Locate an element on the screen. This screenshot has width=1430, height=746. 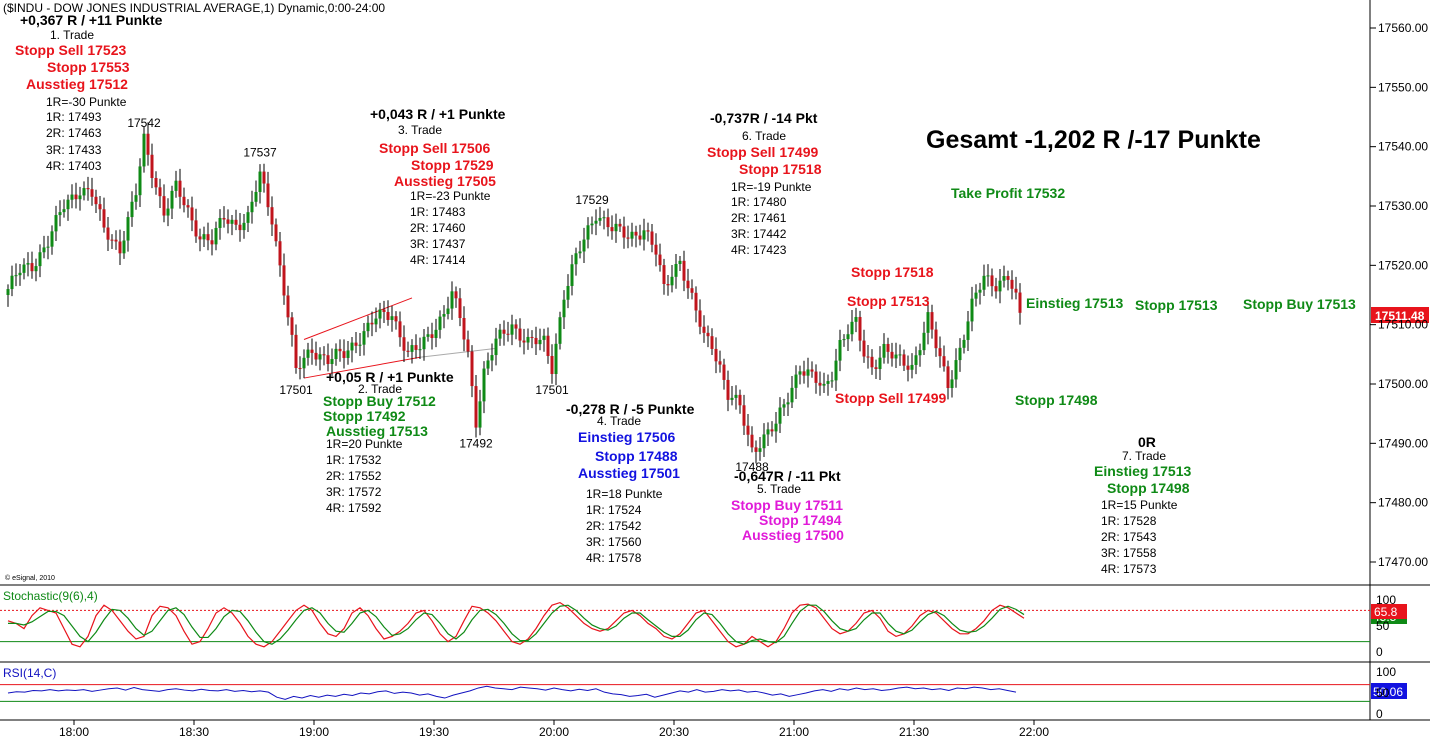
rsi-axis-label: 100 is located at coordinates (1386, 672).